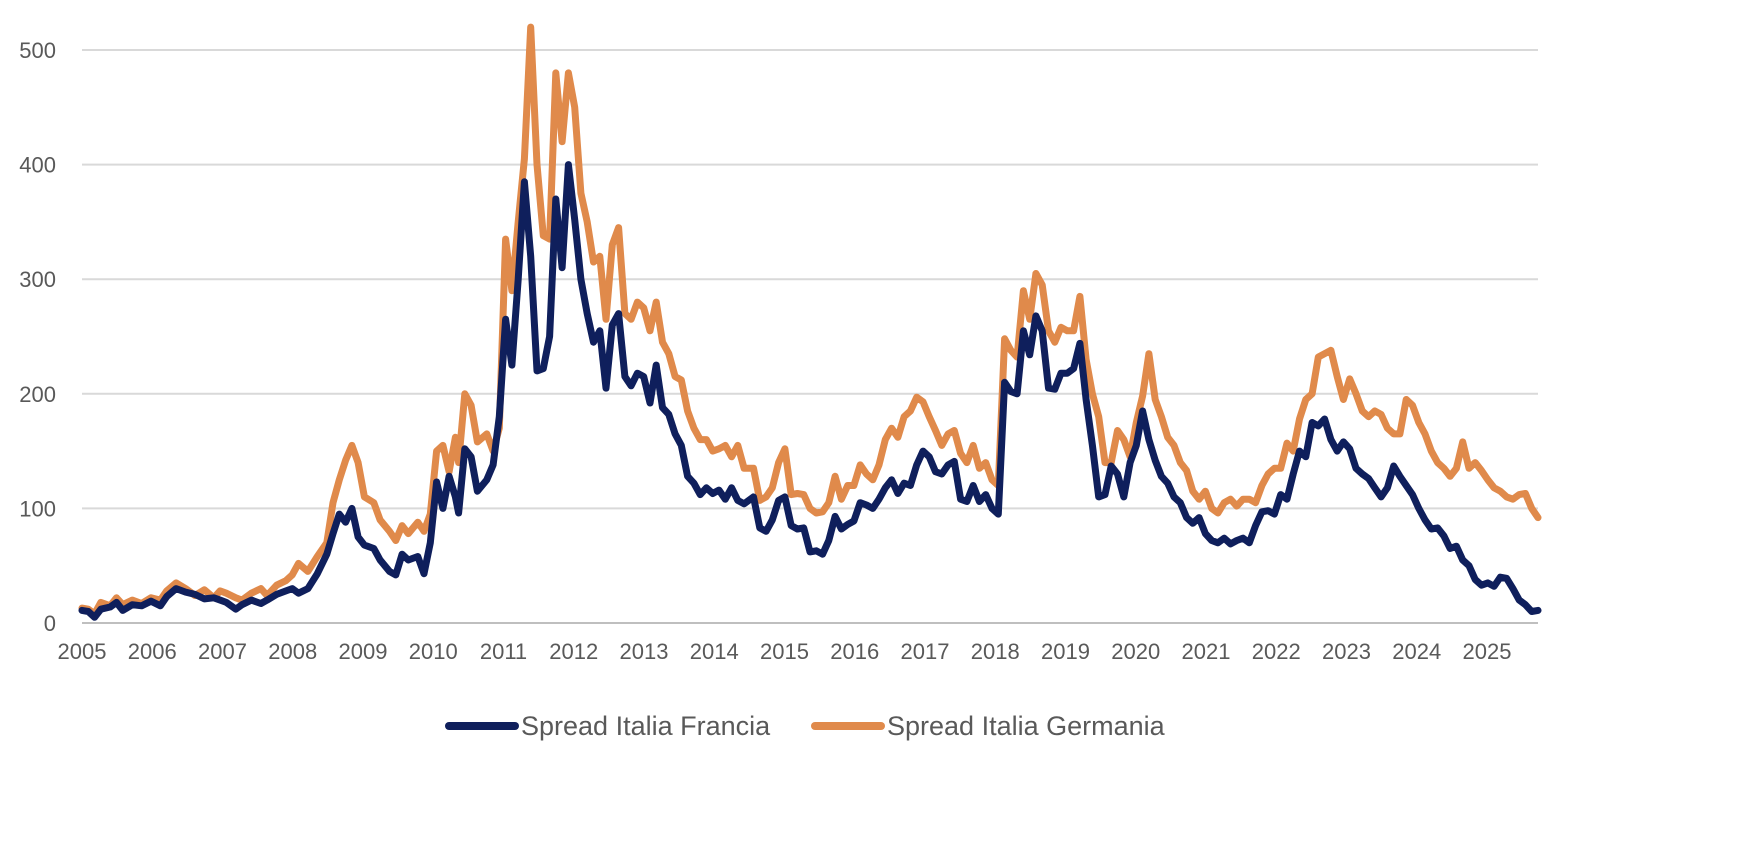  What do you see at coordinates (37, 394) in the screenshot?
I see `y-tick-label-200: 200` at bounding box center [37, 394].